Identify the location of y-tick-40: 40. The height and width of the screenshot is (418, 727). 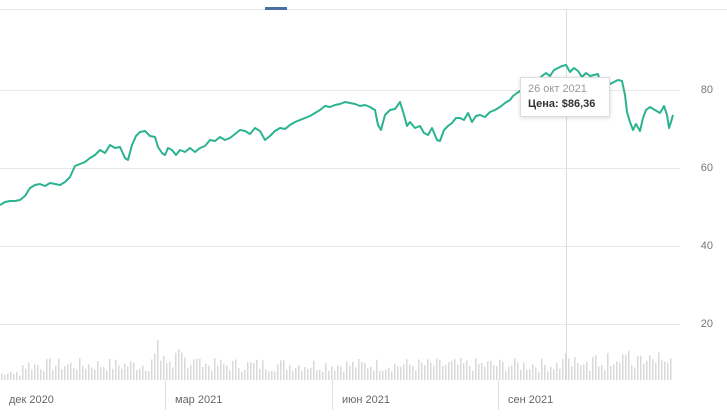
(706, 246).